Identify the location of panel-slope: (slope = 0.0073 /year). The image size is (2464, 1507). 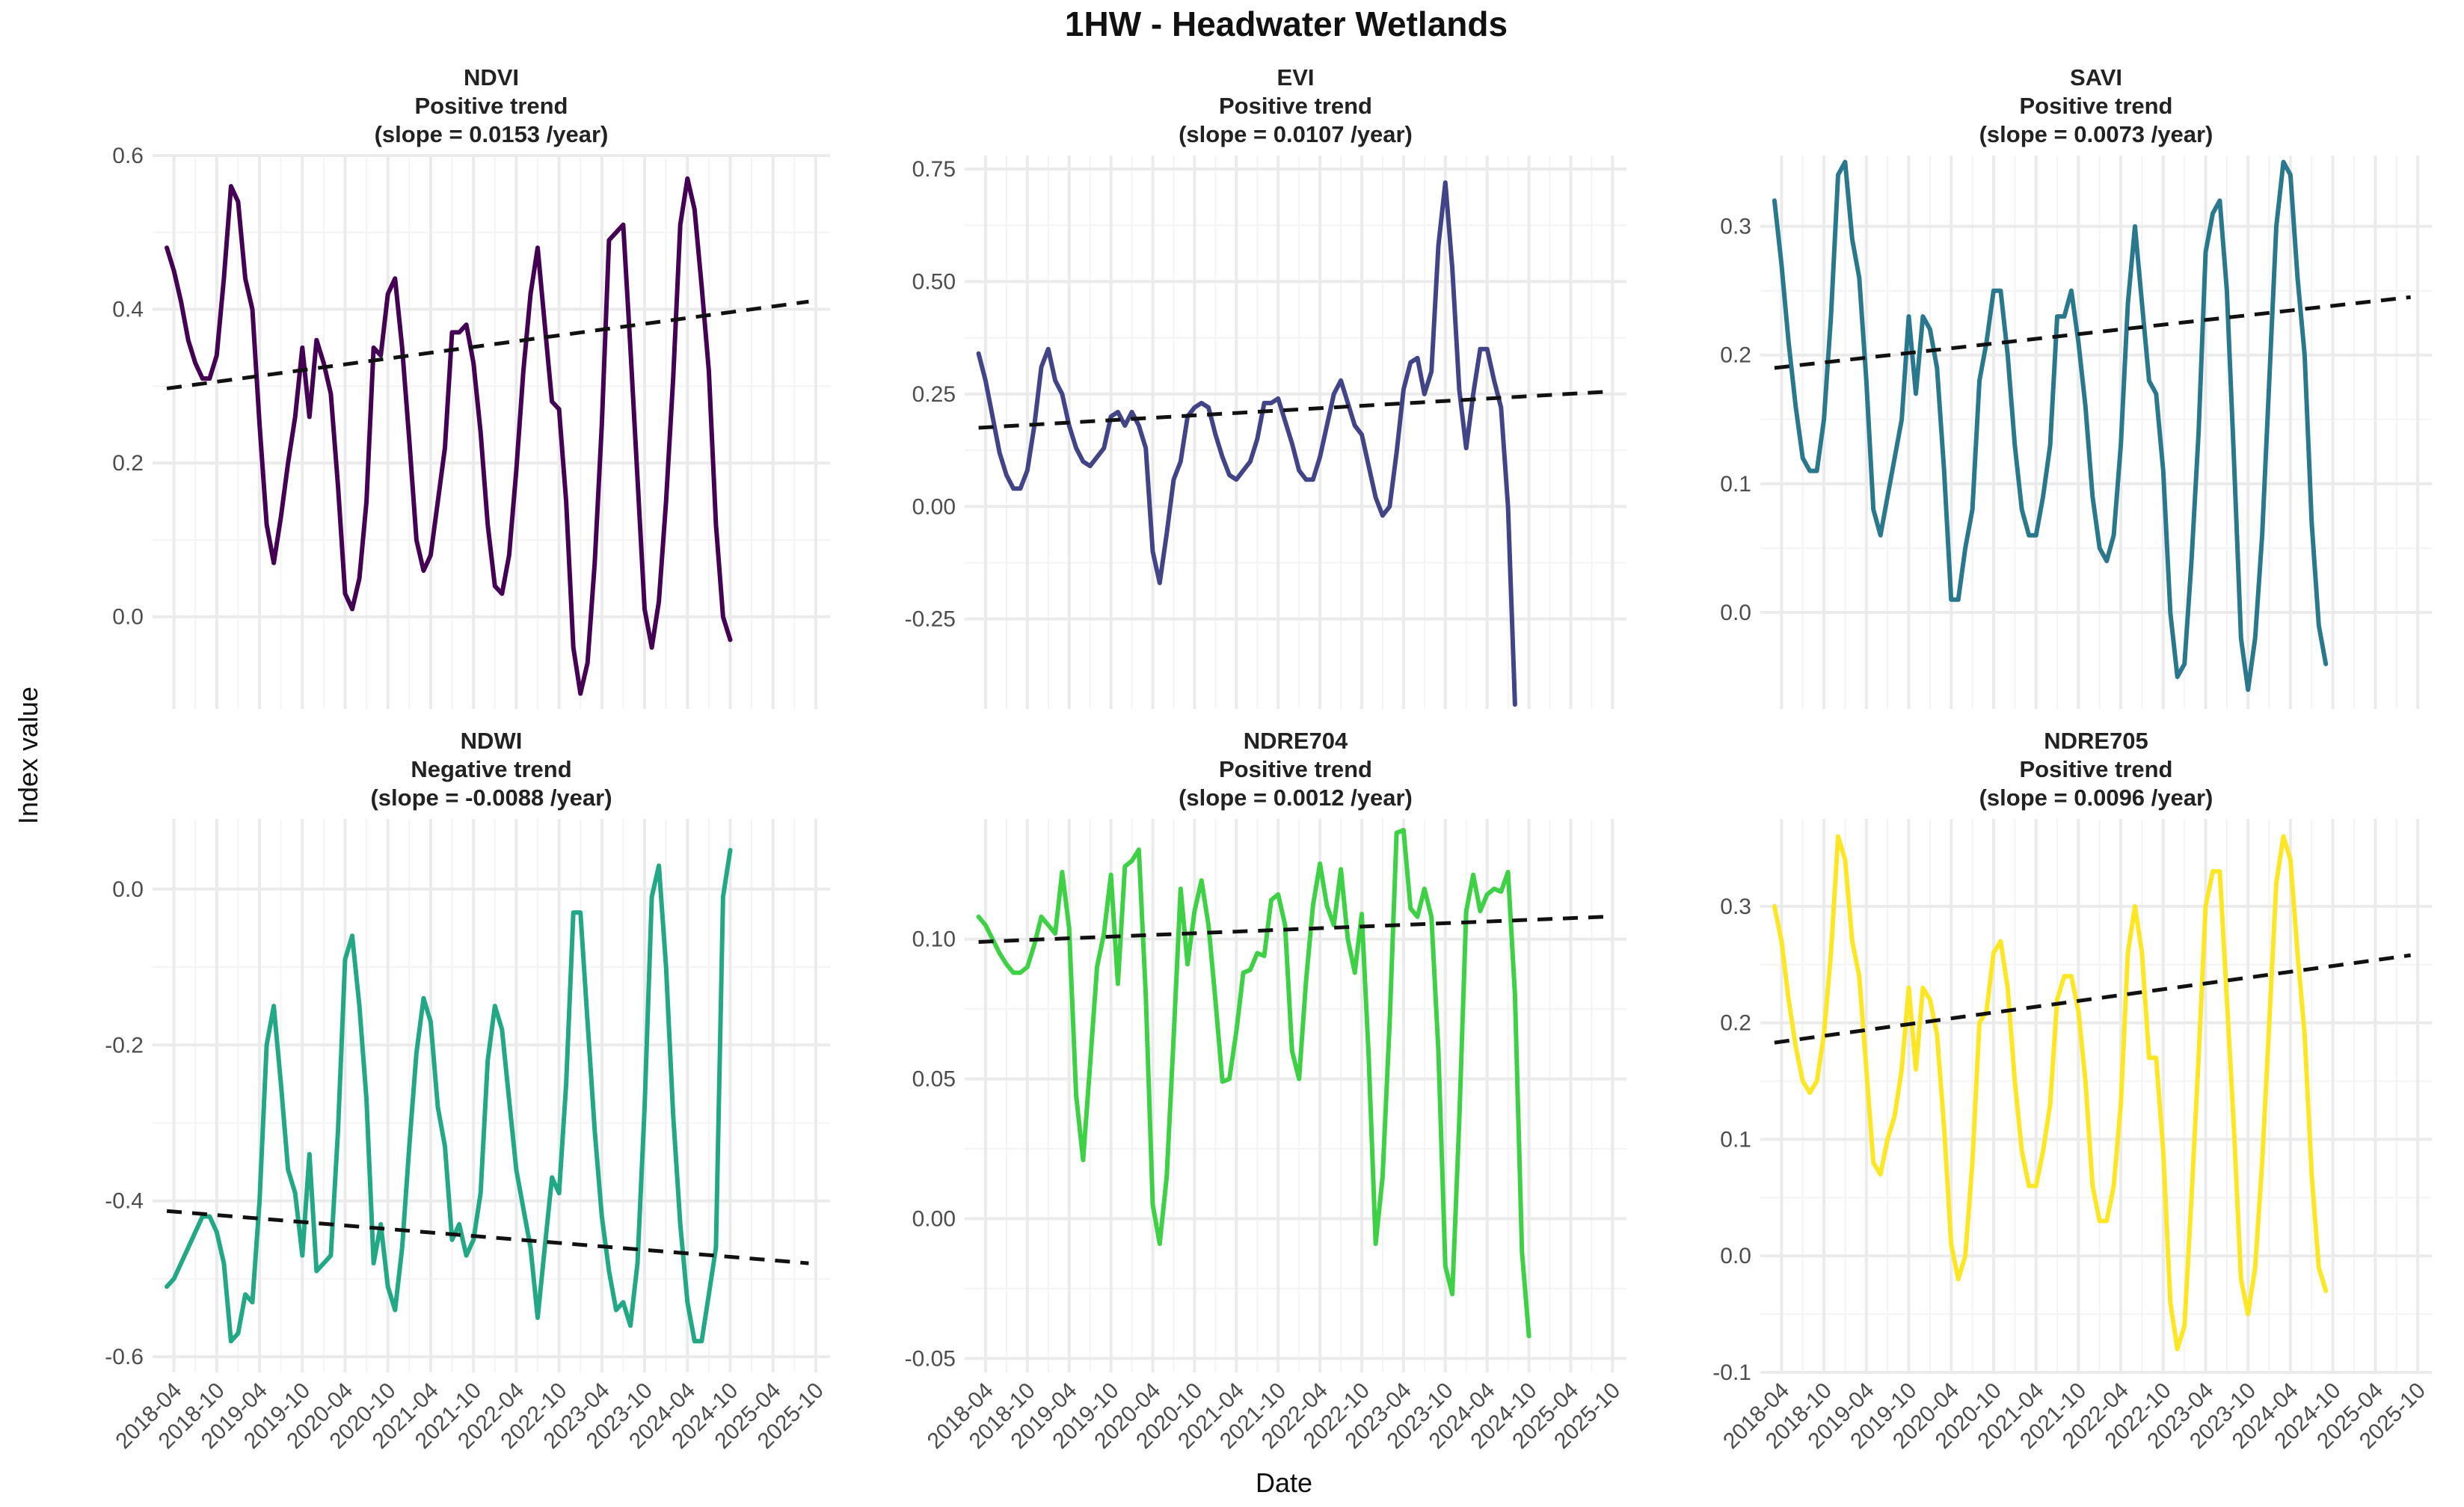
(2096, 134).